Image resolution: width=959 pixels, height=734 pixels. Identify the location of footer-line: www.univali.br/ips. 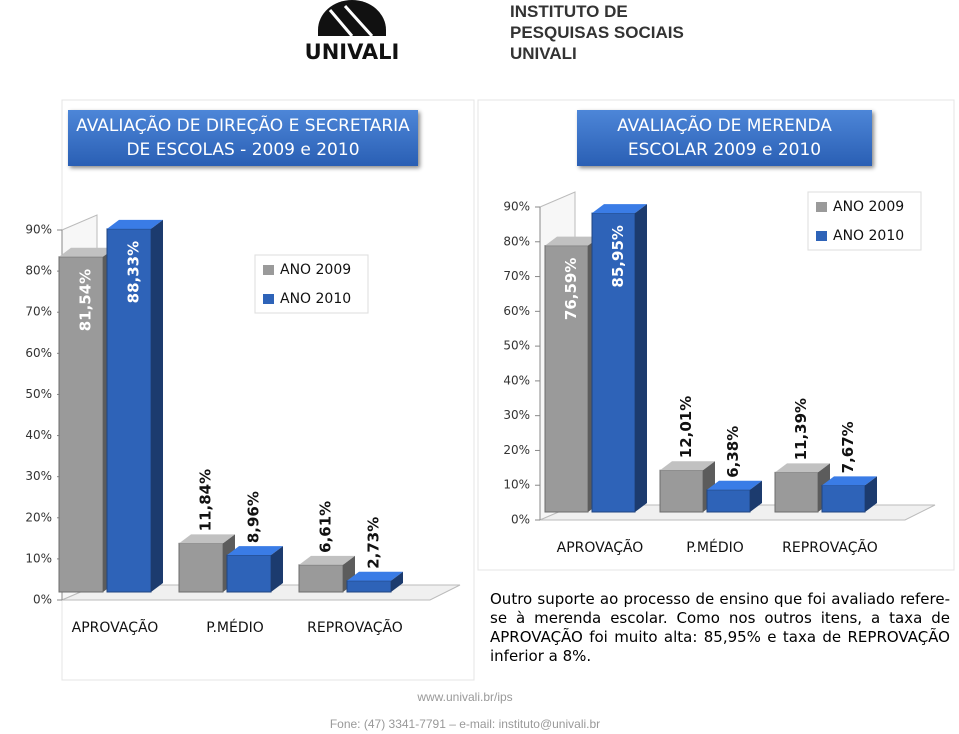
(465, 697).